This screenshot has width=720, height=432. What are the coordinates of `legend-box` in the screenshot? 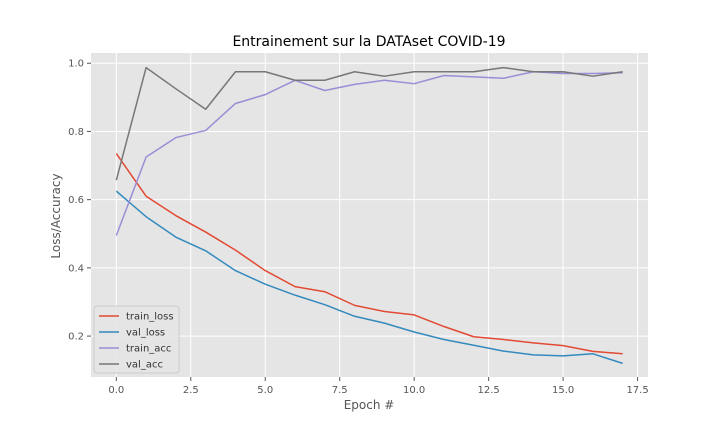 It's located at (136, 339).